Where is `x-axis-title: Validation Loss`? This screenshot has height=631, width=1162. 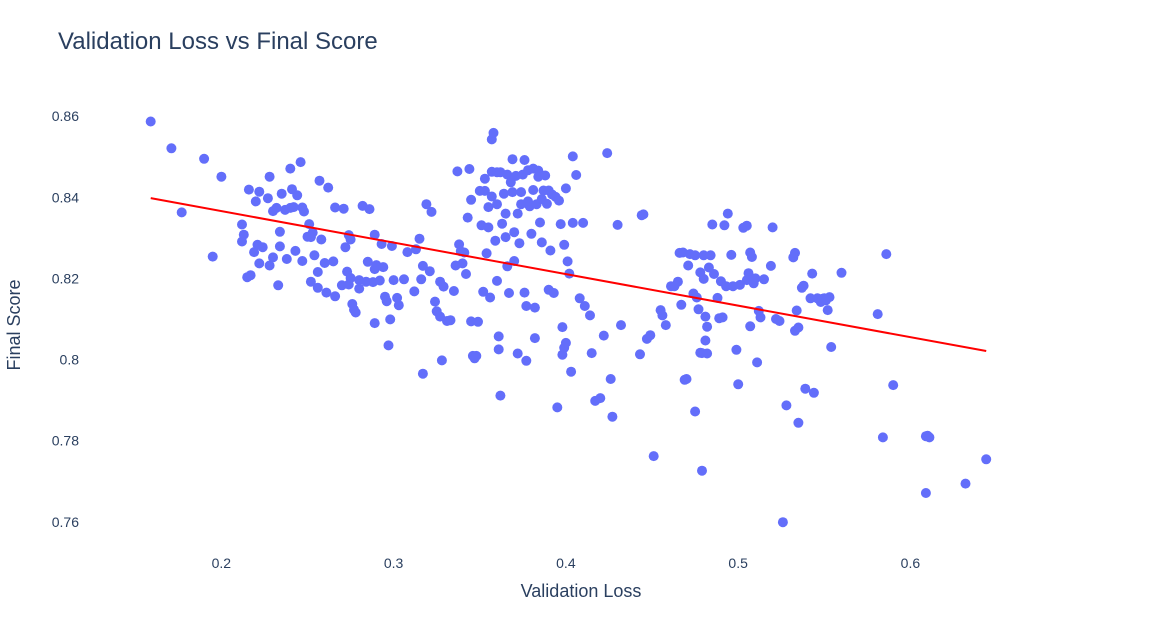
x-axis-title: Validation Loss is located at coordinates (581, 591).